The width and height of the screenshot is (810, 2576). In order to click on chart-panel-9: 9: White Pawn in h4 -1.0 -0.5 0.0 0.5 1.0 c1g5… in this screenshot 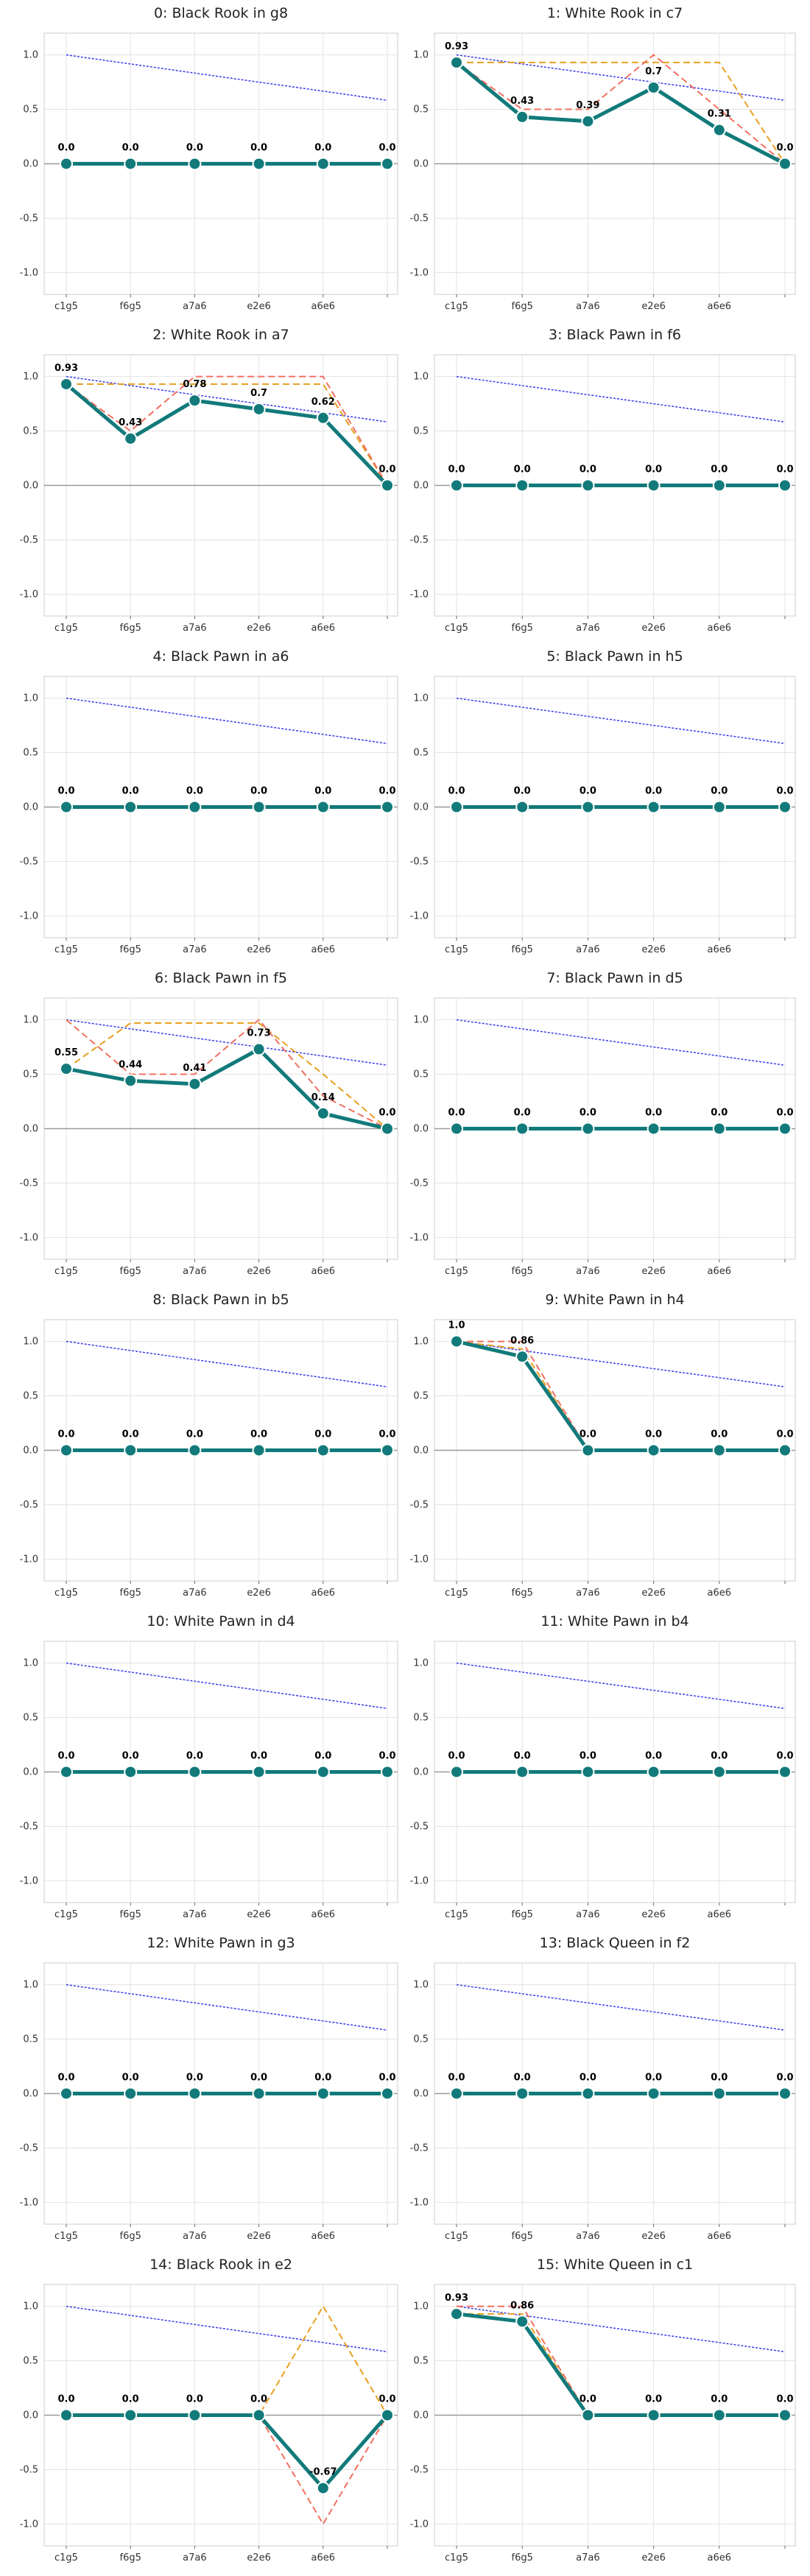, I will do `click(607, 1447)`.